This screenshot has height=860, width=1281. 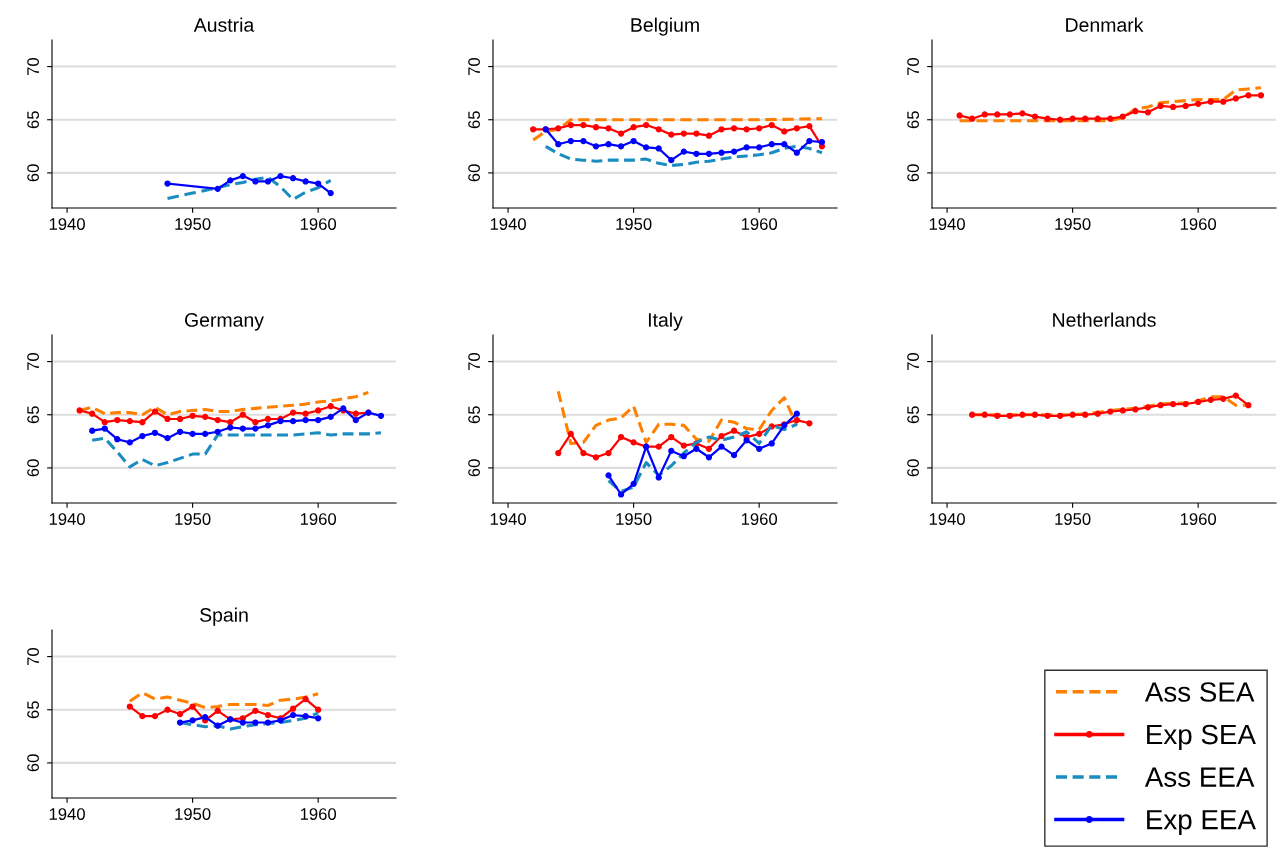 What do you see at coordinates (1201, 737) in the screenshot?
I see `legend-label: Exp SEA` at bounding box center [1201, 737].